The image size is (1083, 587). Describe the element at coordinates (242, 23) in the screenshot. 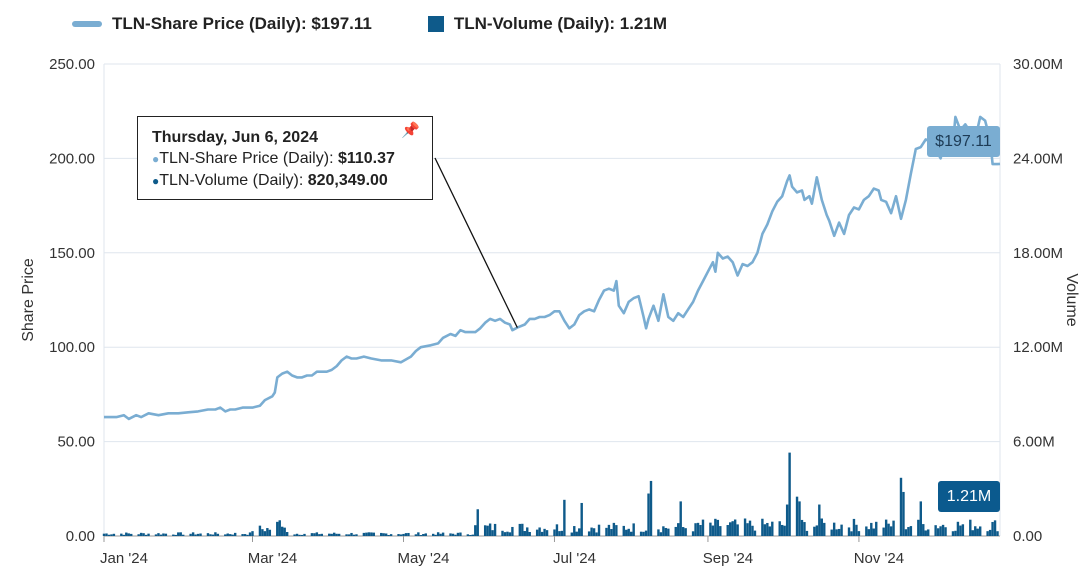

I see `legend-price-label: TLN-Share Price (Daily): $197.11` at that location.